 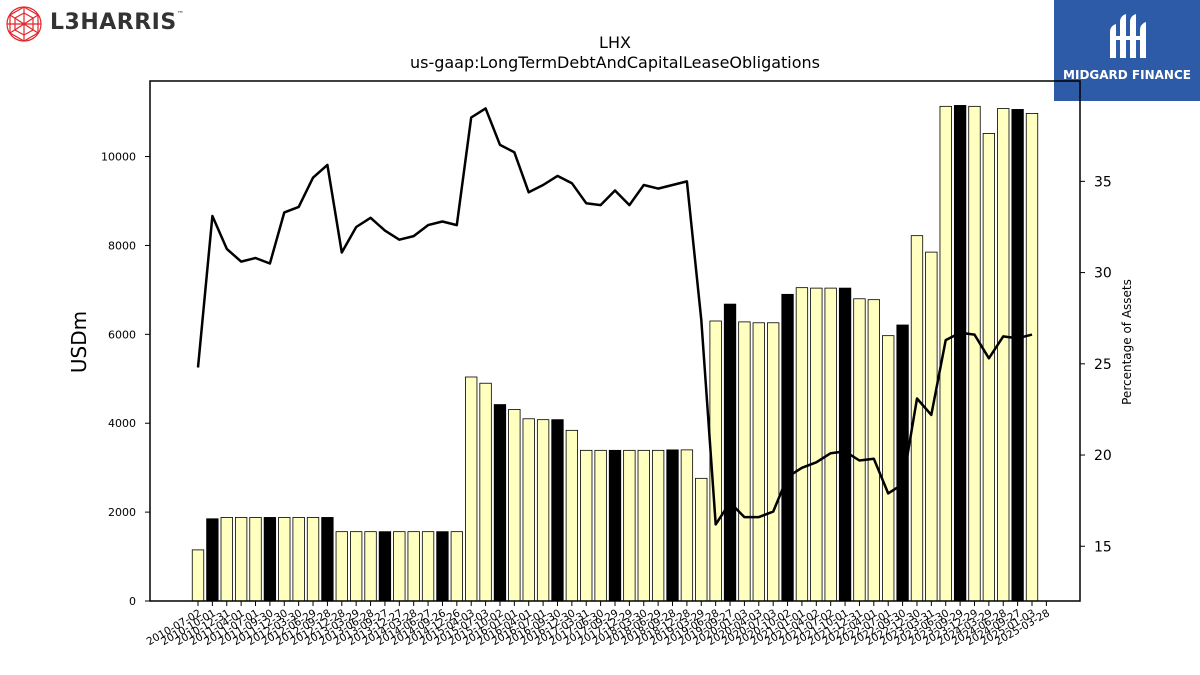 What do you see at coordinates (1127, 342) in the screenshot?
I see `y2-axis-label: Percentage of Assets` at bounding box center [1127, 342].